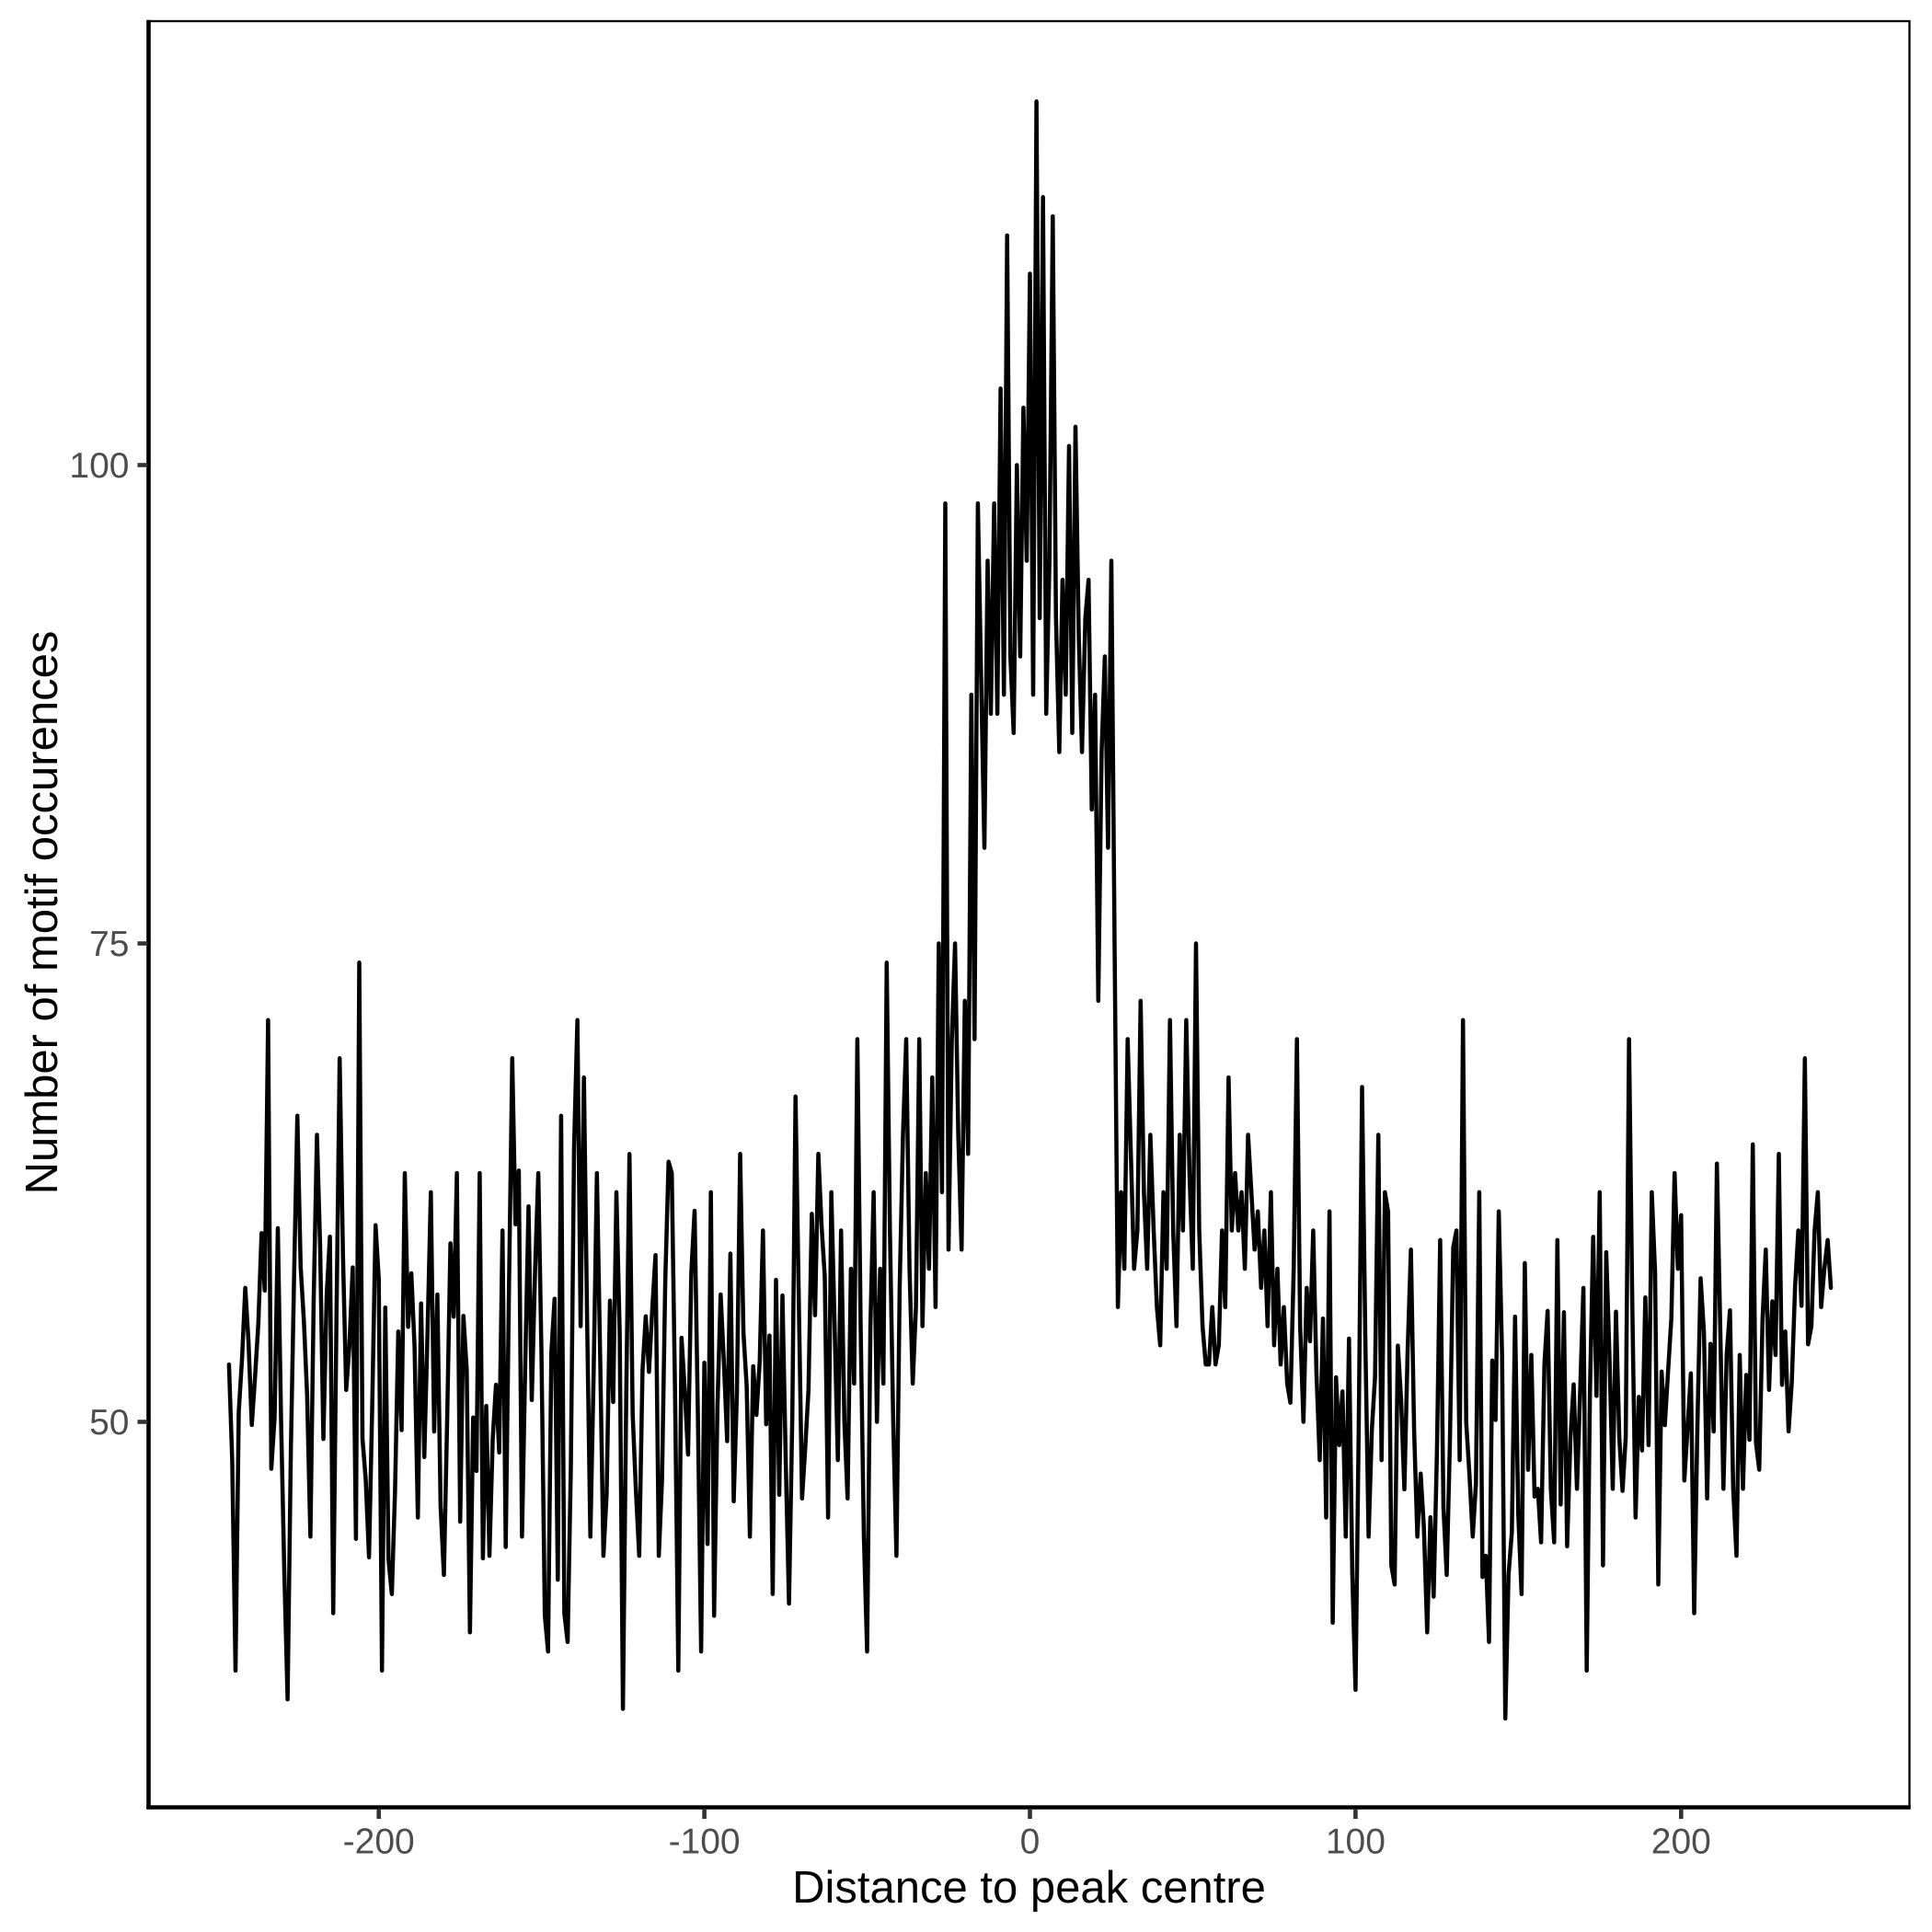  What do you see at coordinates (379, 1842) in the screenshot?
I see `svg-text: -200` at bounding box center [379, 1842].